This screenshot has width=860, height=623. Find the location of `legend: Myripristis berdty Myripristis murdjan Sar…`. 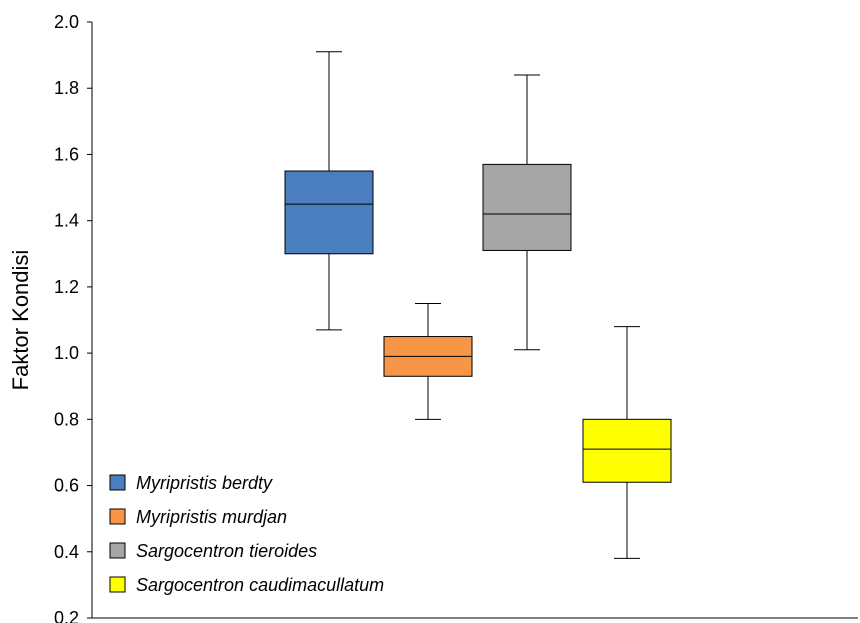

legend: Myripristis berdty Myripristis murdjan Sar… is located at coordinates (246, 534).